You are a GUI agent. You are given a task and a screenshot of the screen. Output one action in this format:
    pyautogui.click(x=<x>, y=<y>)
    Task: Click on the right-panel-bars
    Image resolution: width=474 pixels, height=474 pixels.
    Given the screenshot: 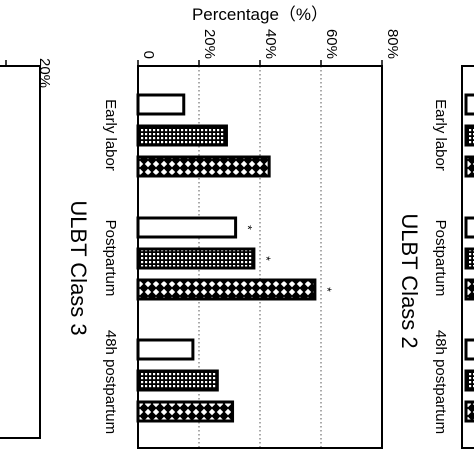 What is the action you would take?
    pyautogui.click(x=469, y=258)
    